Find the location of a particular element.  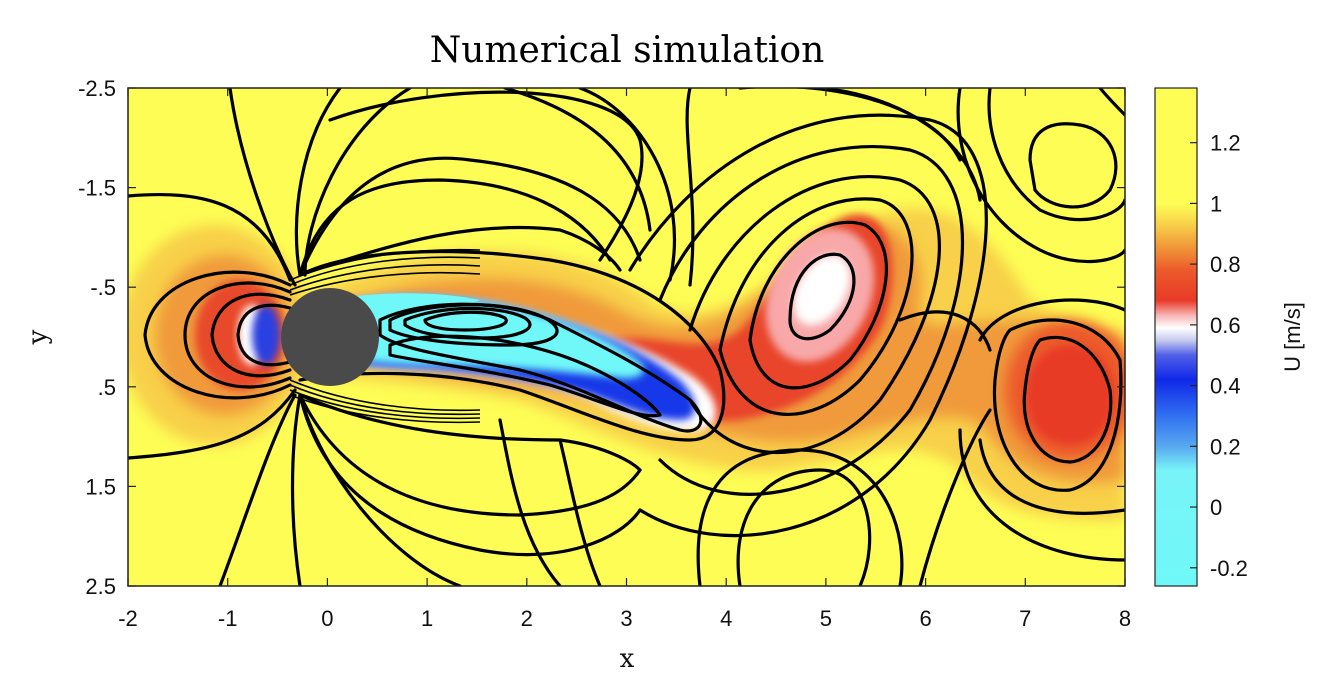

colorbar-tick-label: 1 is located at coordinates (1216, 203).